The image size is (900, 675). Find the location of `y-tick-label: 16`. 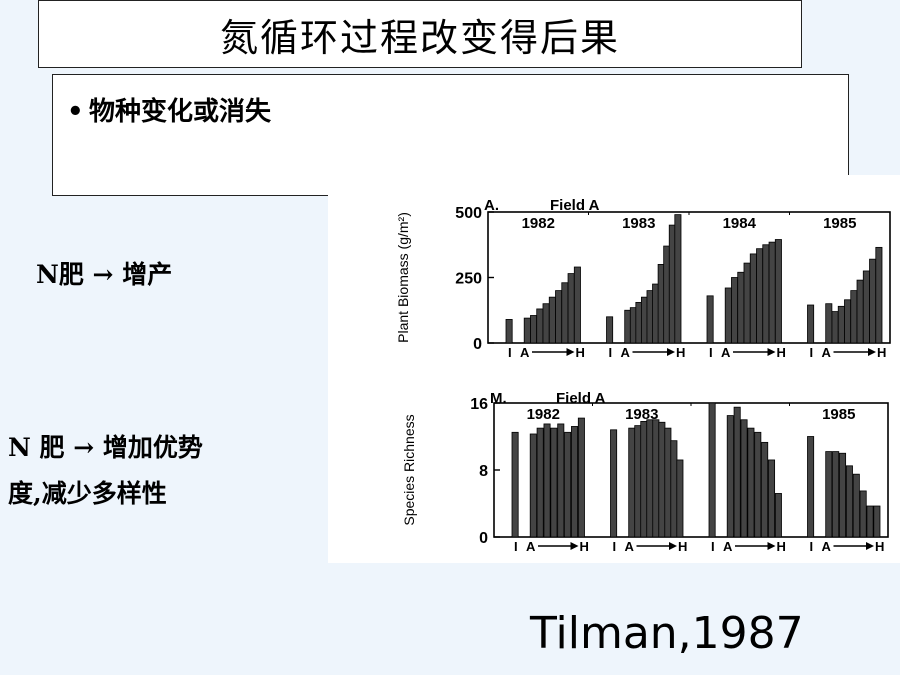

y-tick-label: 16 is located at coordinates (479, 404).